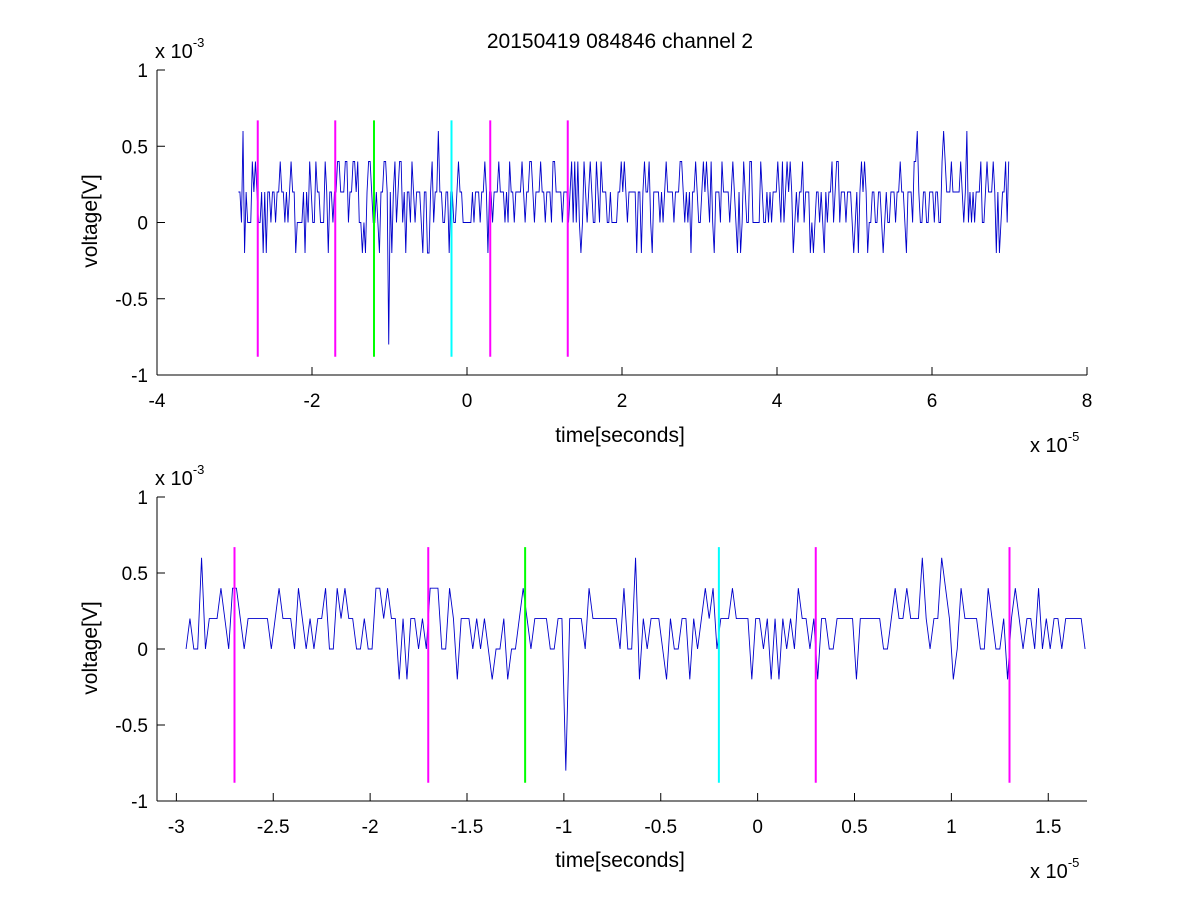 The height and width of the screenshot is (901, 1200). What do you see at coordinates (174, 52) in the screenshot?
I see `top-y-multiplier: x 10` at bounding box center [174, 52].